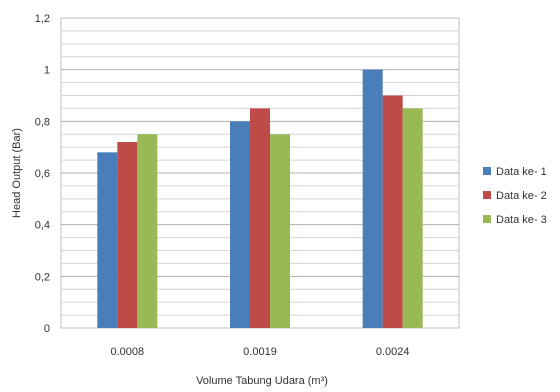 The width and height of the screenshot is (560, 392). I want to click on bar-0.0008-series-2, so click(127, 235).